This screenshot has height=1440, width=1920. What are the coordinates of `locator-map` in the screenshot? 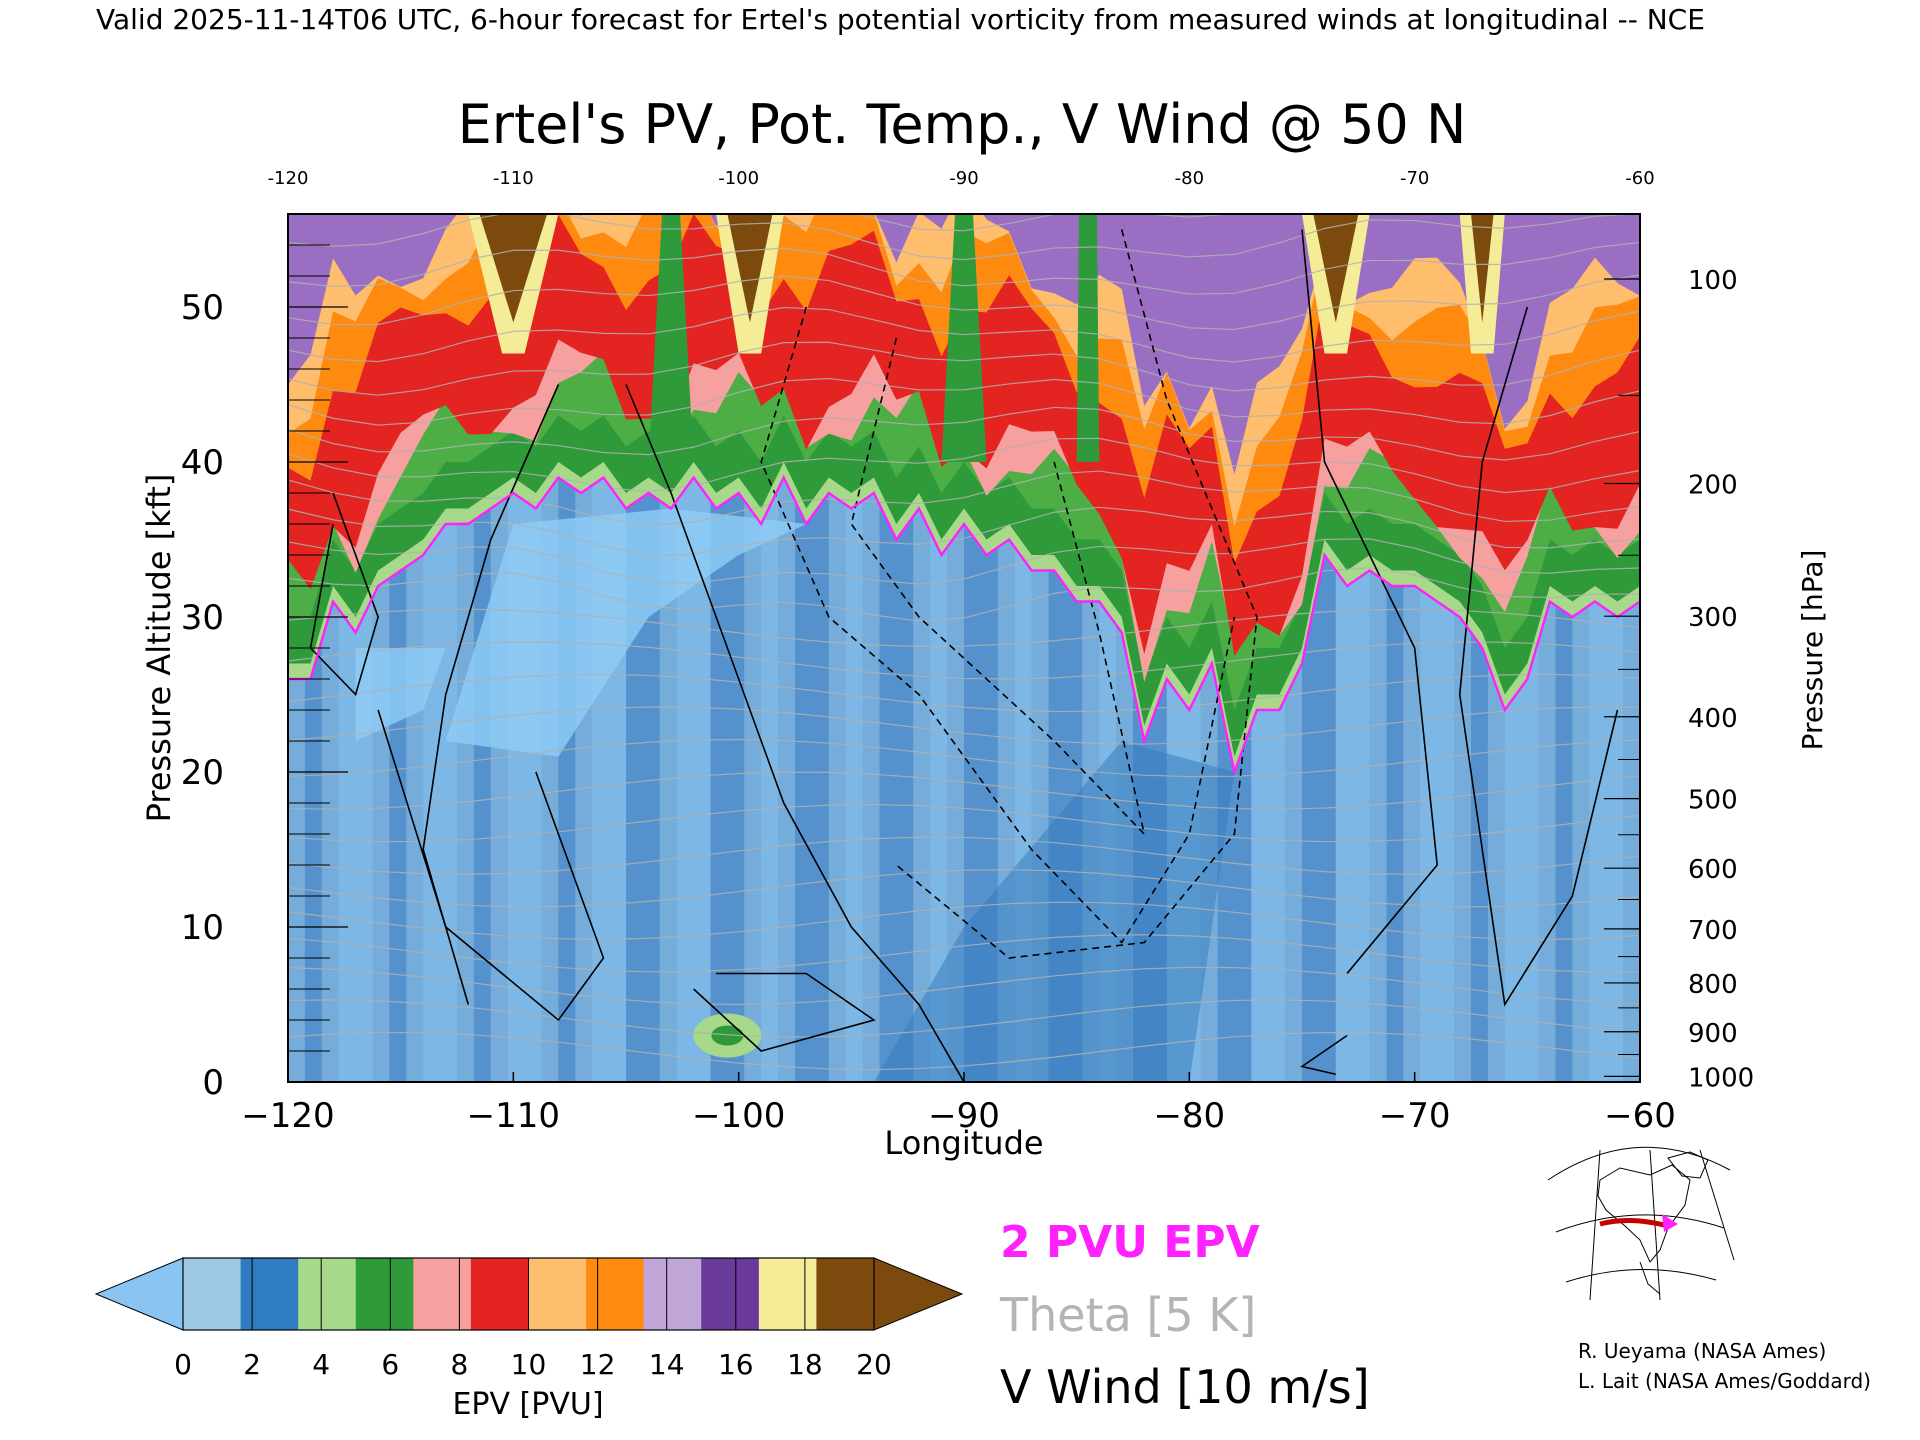 It's located at (1638, 1223).